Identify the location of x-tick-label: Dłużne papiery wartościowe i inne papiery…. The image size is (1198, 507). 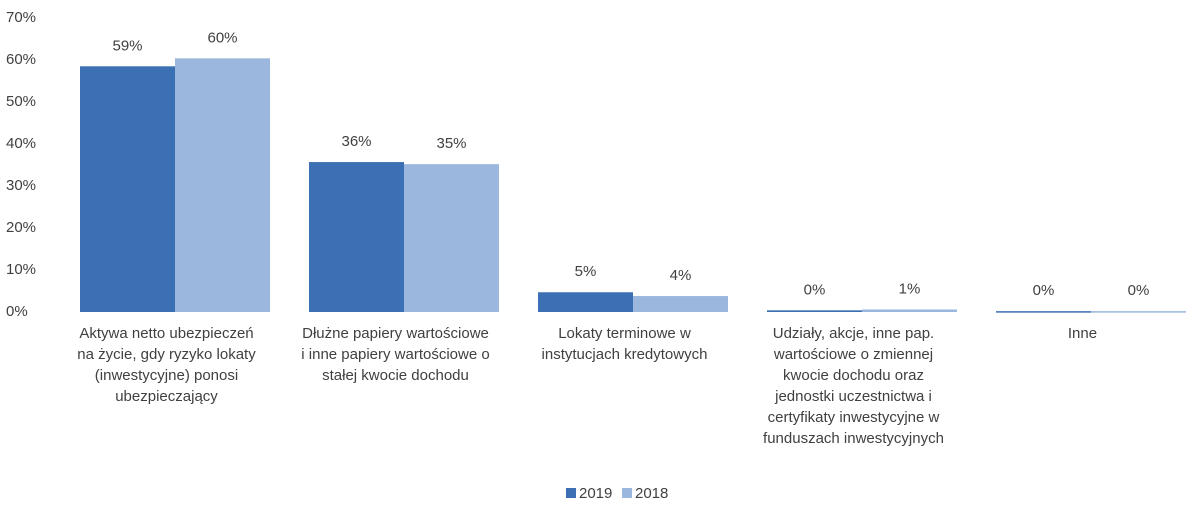
(395, 354).